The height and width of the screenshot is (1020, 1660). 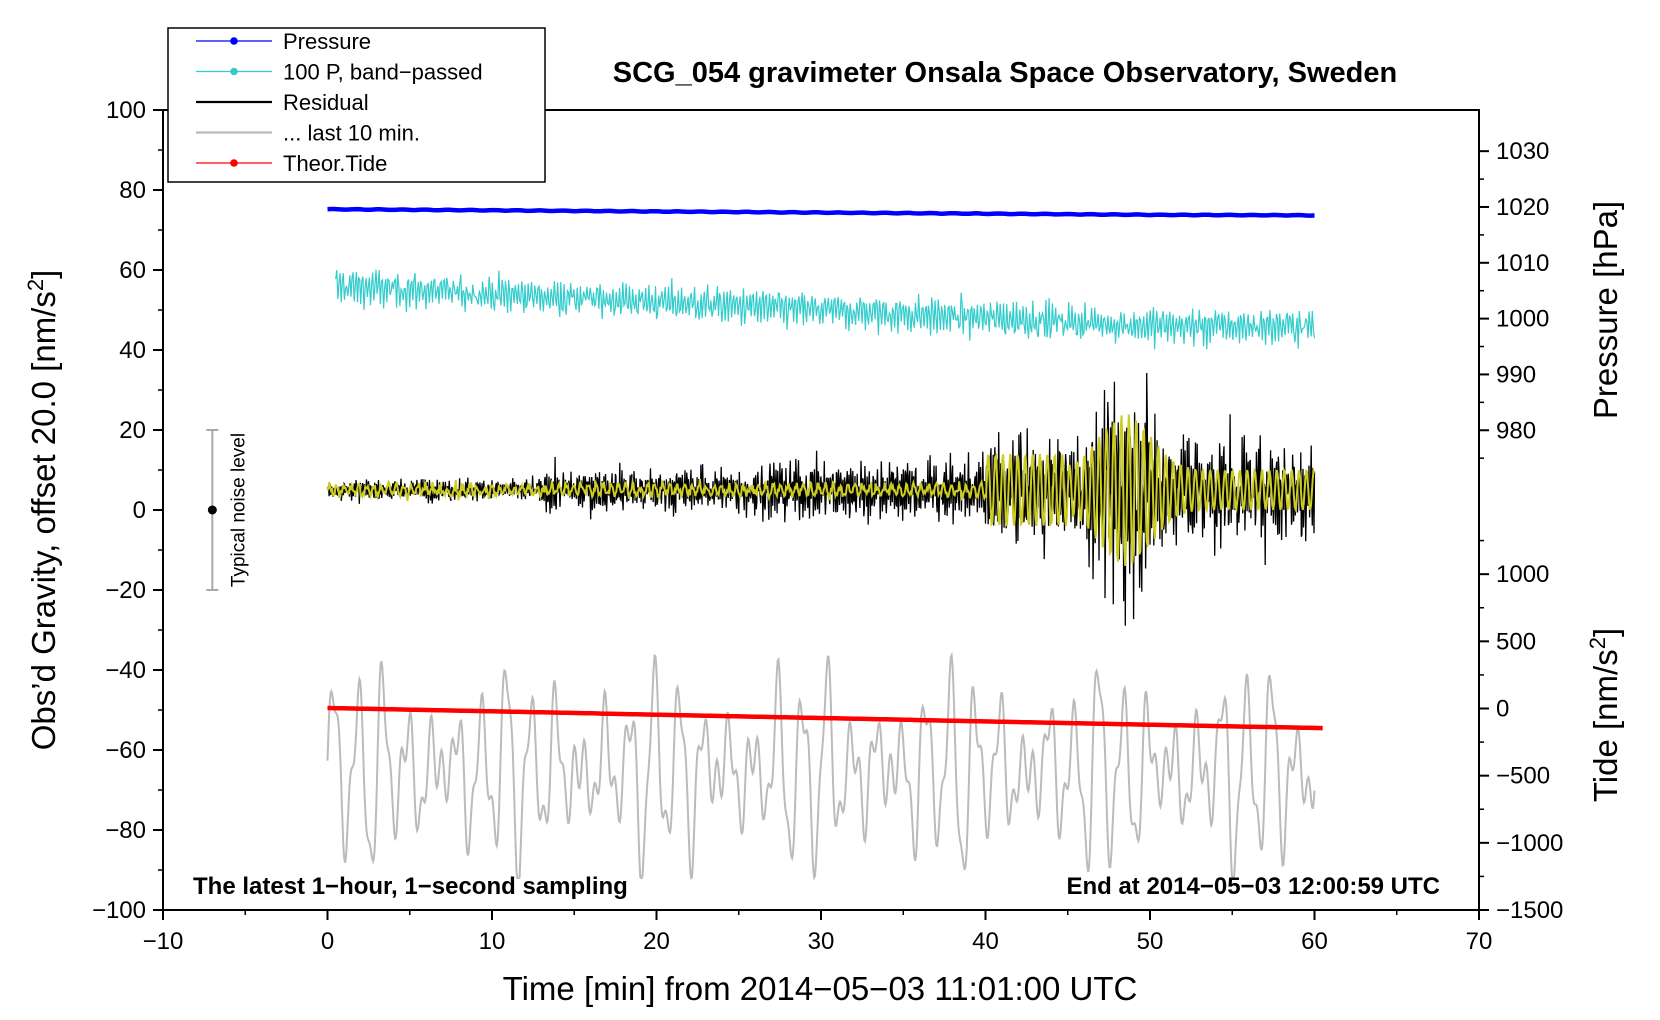 What do you see at coordinates (1523, 776) in the screenshot?
I see `tide-tick-label: −500` at bounding box center [1523, 776].